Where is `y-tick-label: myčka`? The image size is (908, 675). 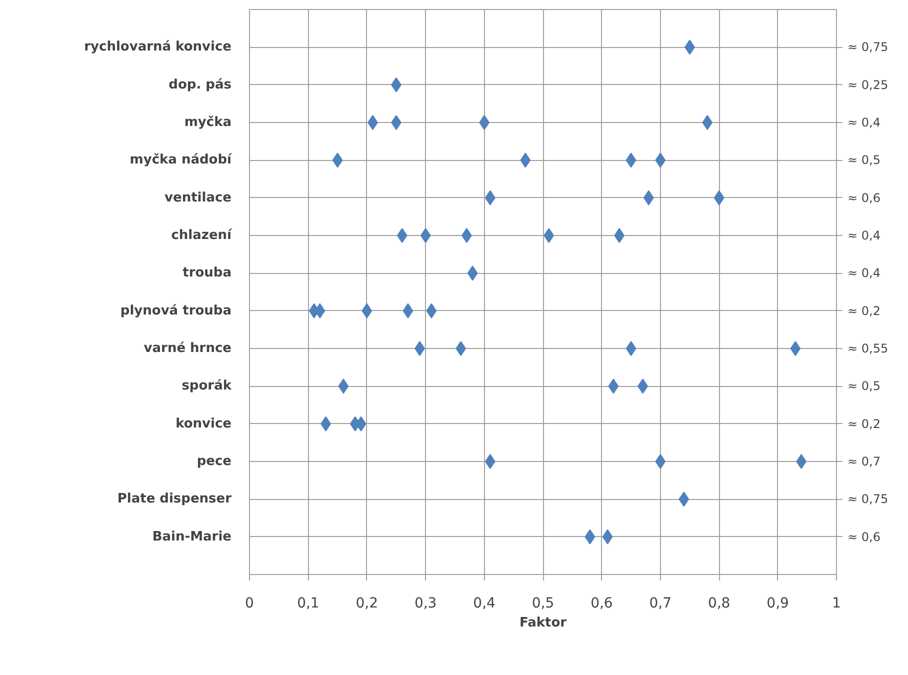
y-tick-label: myčka is located at coordinates (208, 122).